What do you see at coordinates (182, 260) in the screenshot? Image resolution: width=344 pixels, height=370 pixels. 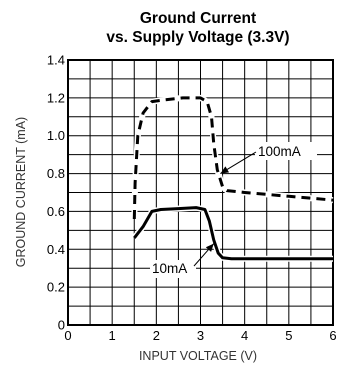 I see `annotation-10mA: 10mA` at bounding box center [182, 260].